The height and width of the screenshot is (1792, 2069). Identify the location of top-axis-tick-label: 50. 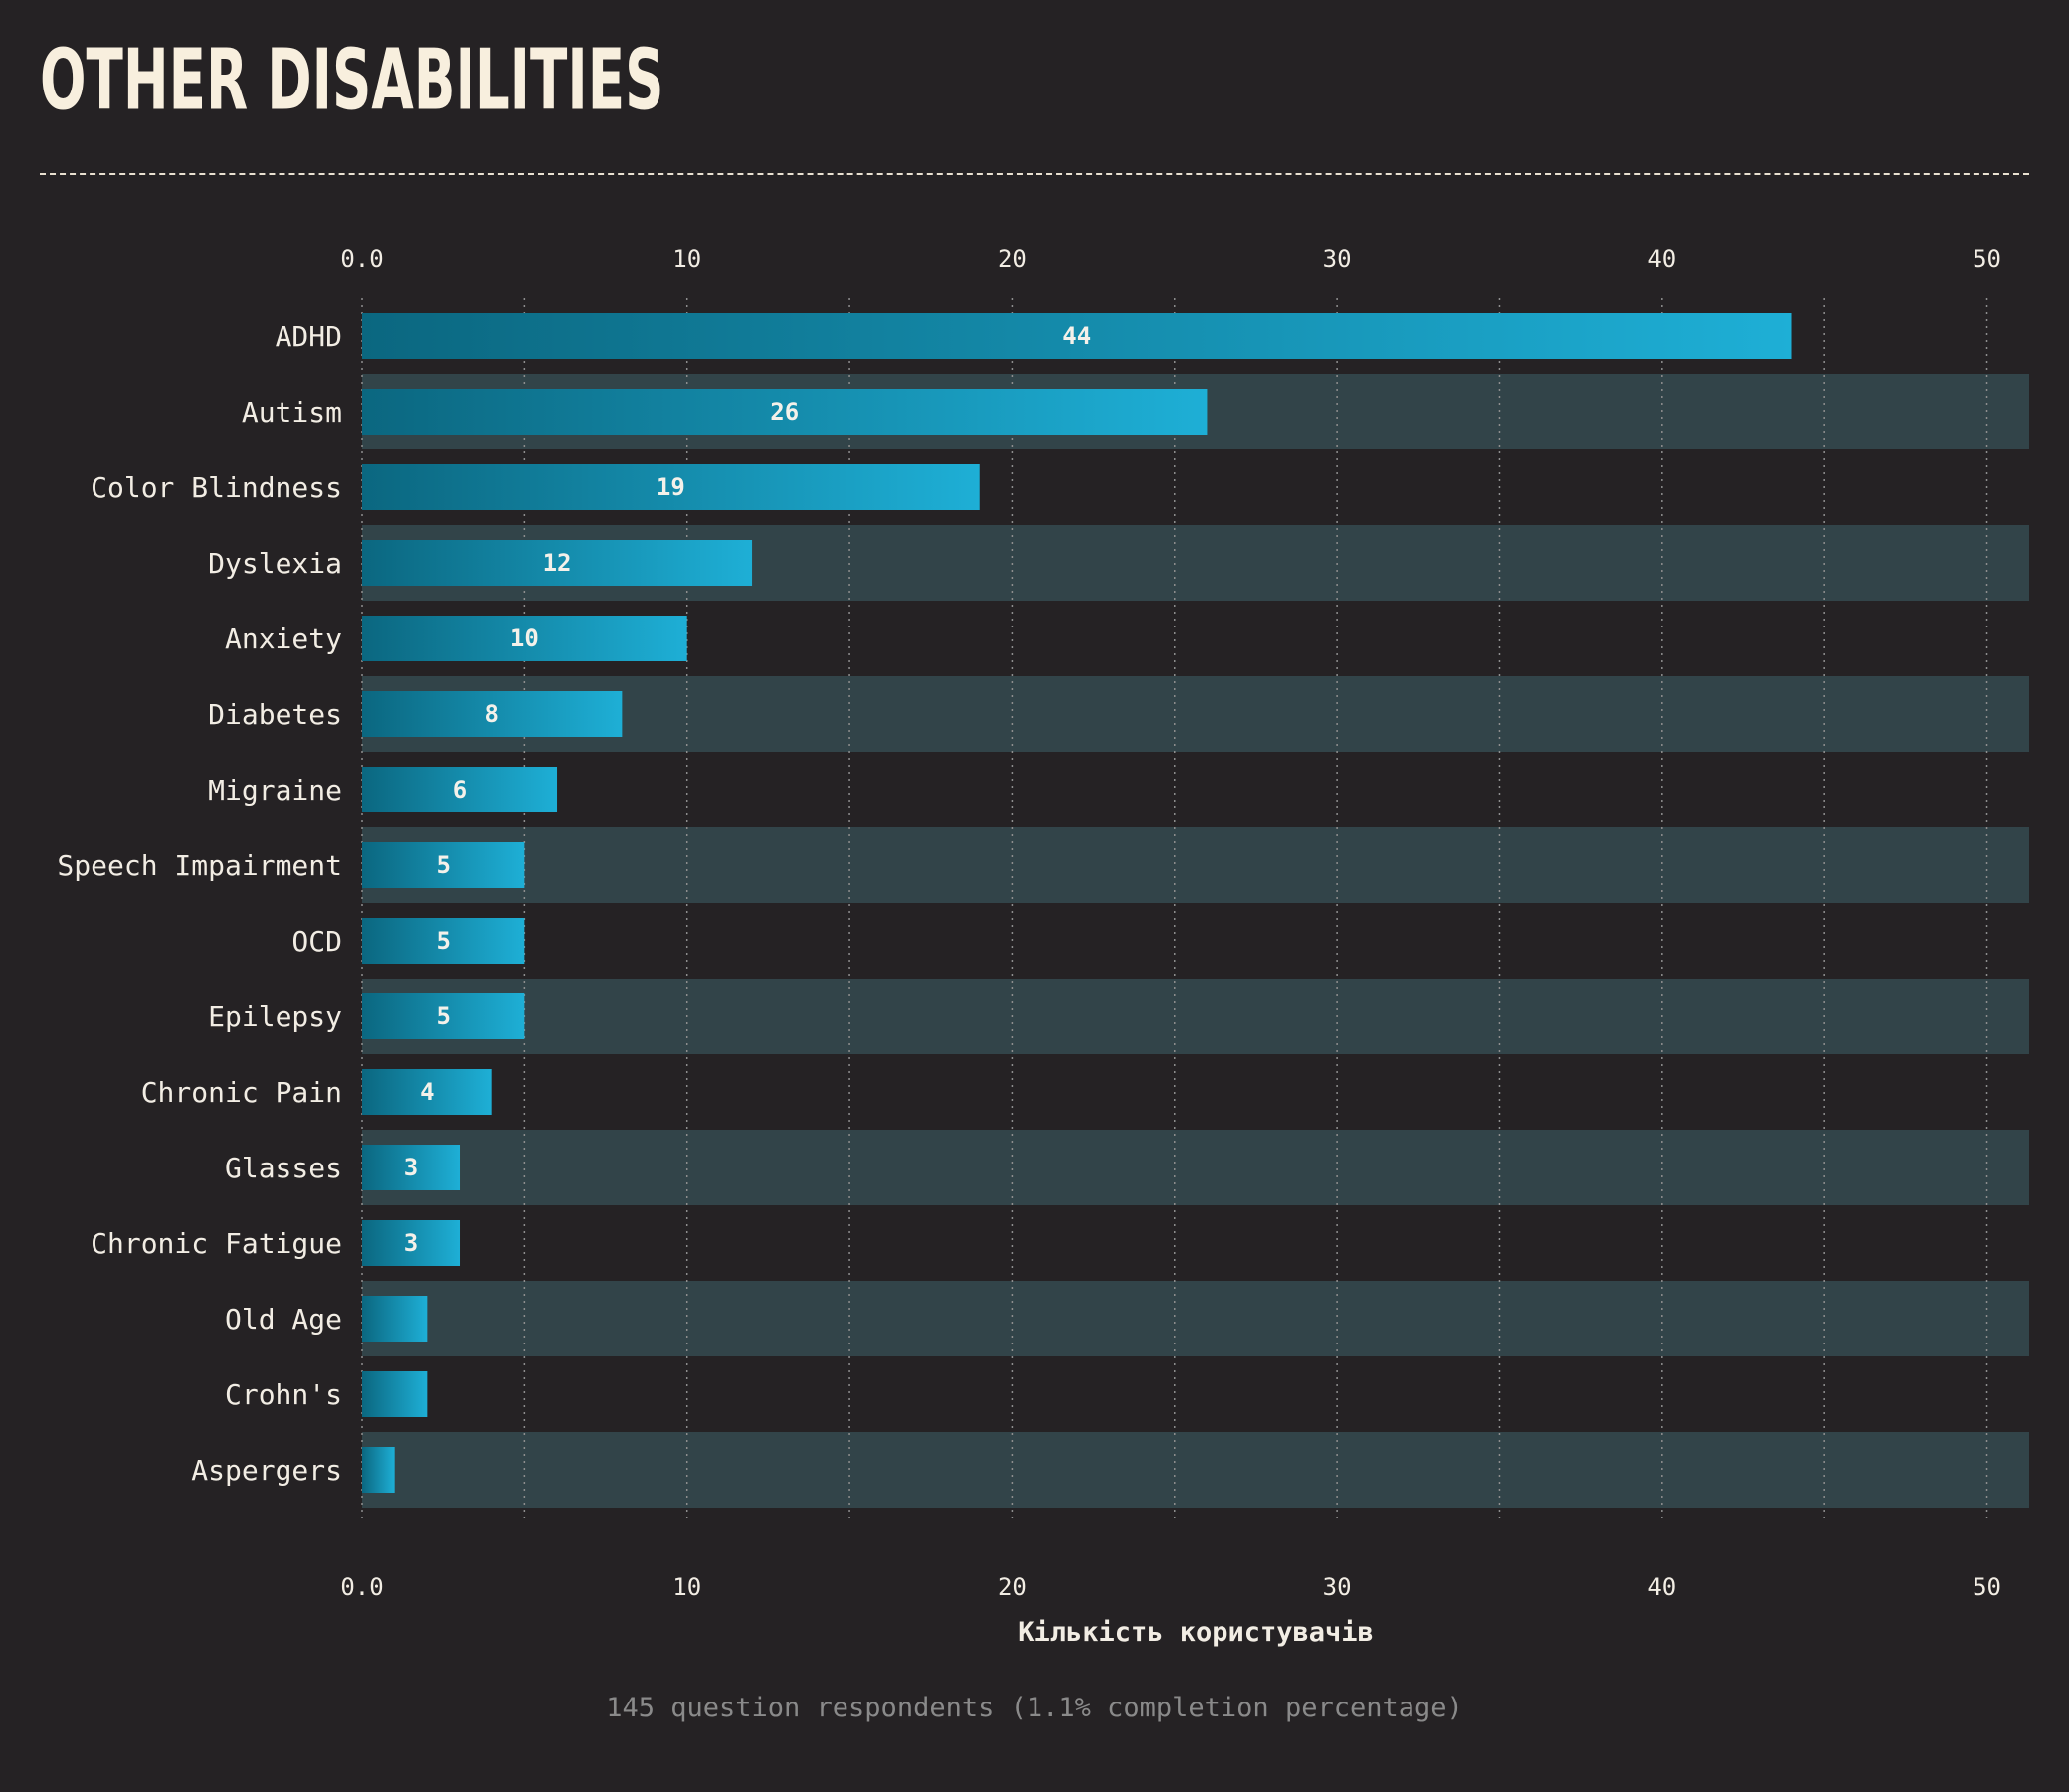
(1987, 259).